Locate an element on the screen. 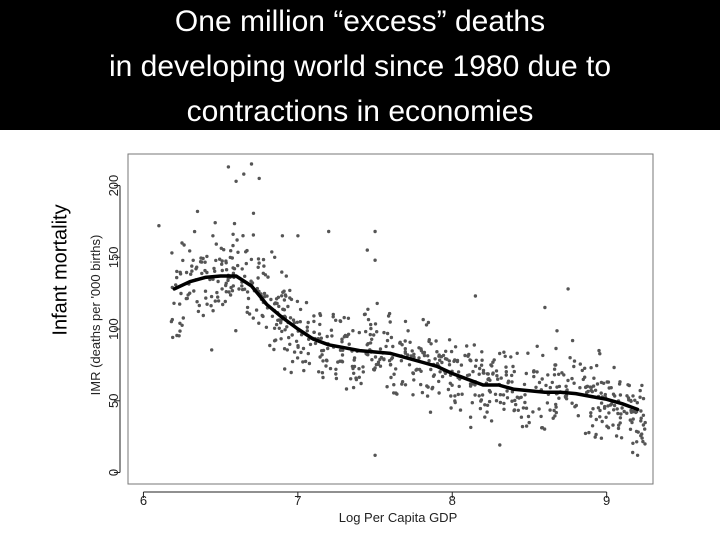 The width and height of the screenshot is (720, 540). y-tick-label: 150 is located at coordinates (113, 257).